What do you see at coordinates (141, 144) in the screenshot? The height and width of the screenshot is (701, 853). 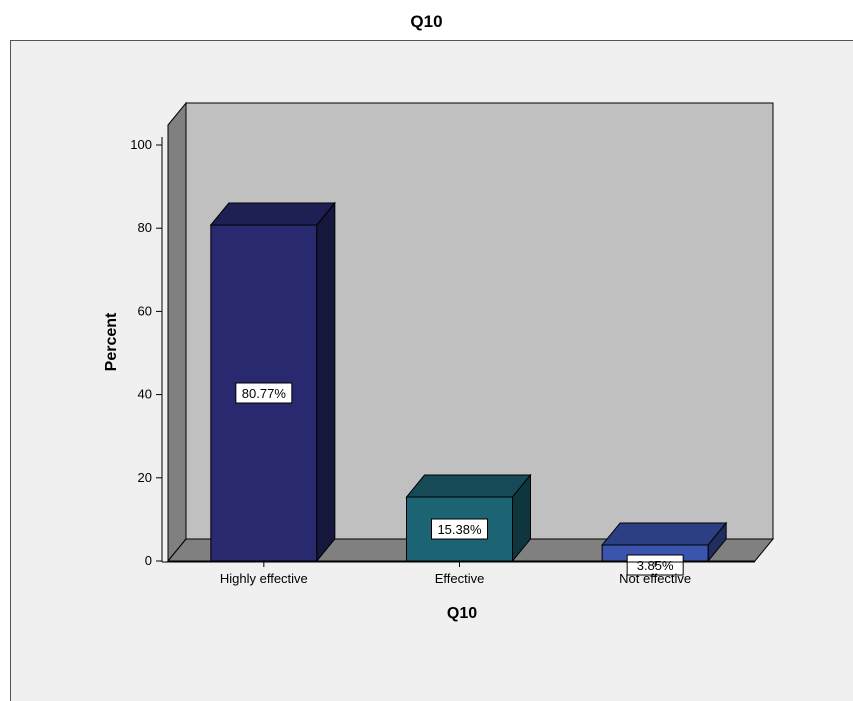 I see `y-tick-label: 100` at bounding box center [141, 144].